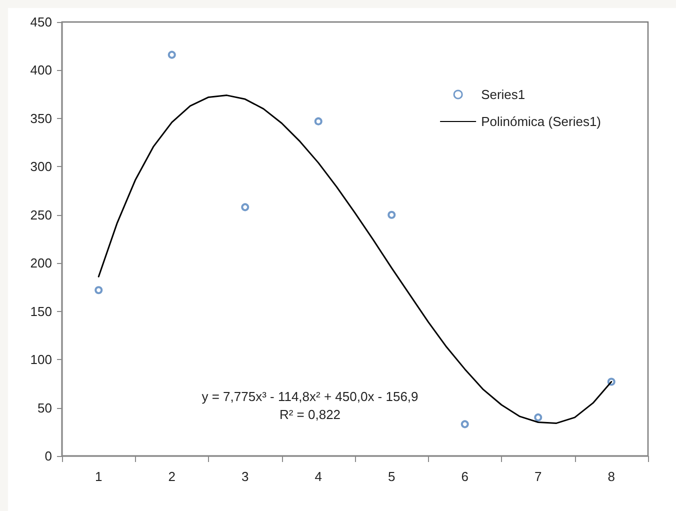 This screenshot has width=676, height=511. I want to click on y-tick-label: 250, so click(41, 214).